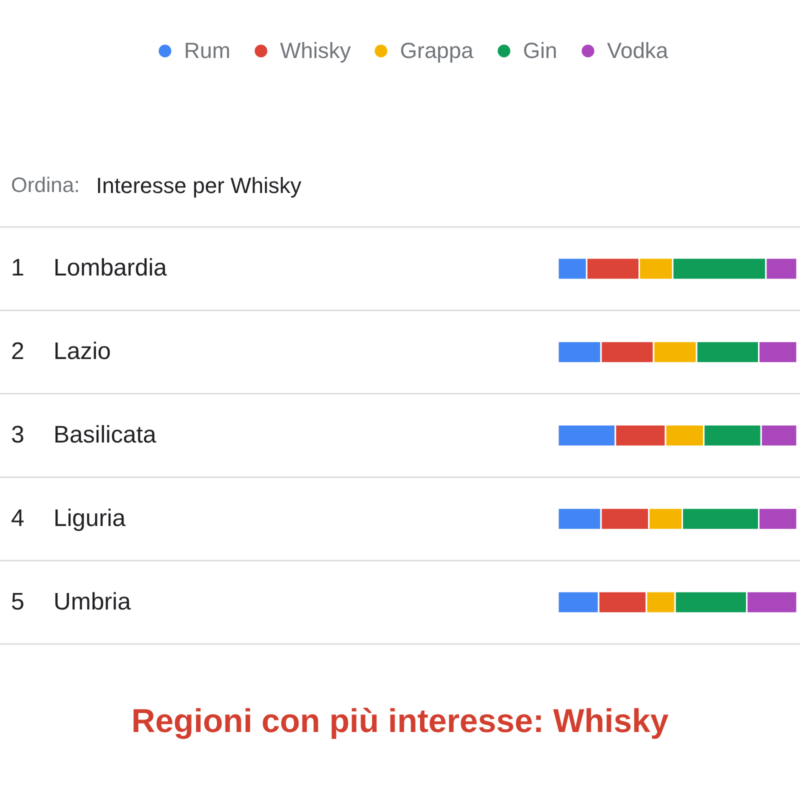 The width and height of the screenshot is (800, 800). What do you see at coordinates (17, 518) in the screenshot?
I see `text: 4` at bounding box center [17, 518].